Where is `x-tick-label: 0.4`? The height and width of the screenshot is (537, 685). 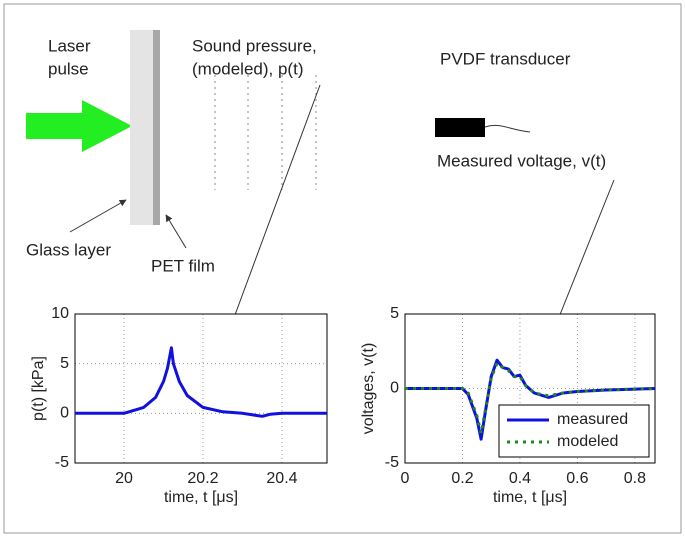 x-tick-label: 0.4 is located at coordinates (520, 478).